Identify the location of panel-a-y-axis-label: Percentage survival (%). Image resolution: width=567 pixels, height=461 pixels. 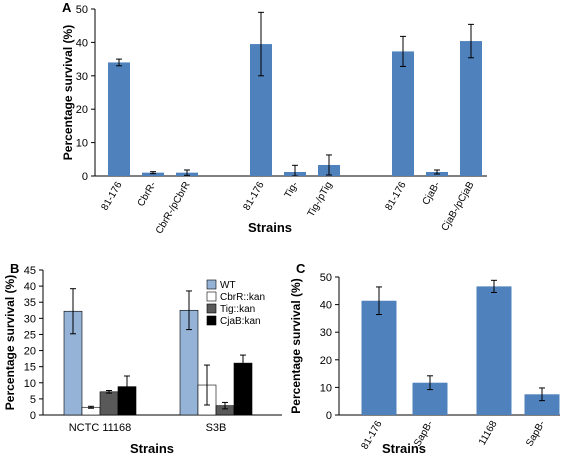
(68, 92).